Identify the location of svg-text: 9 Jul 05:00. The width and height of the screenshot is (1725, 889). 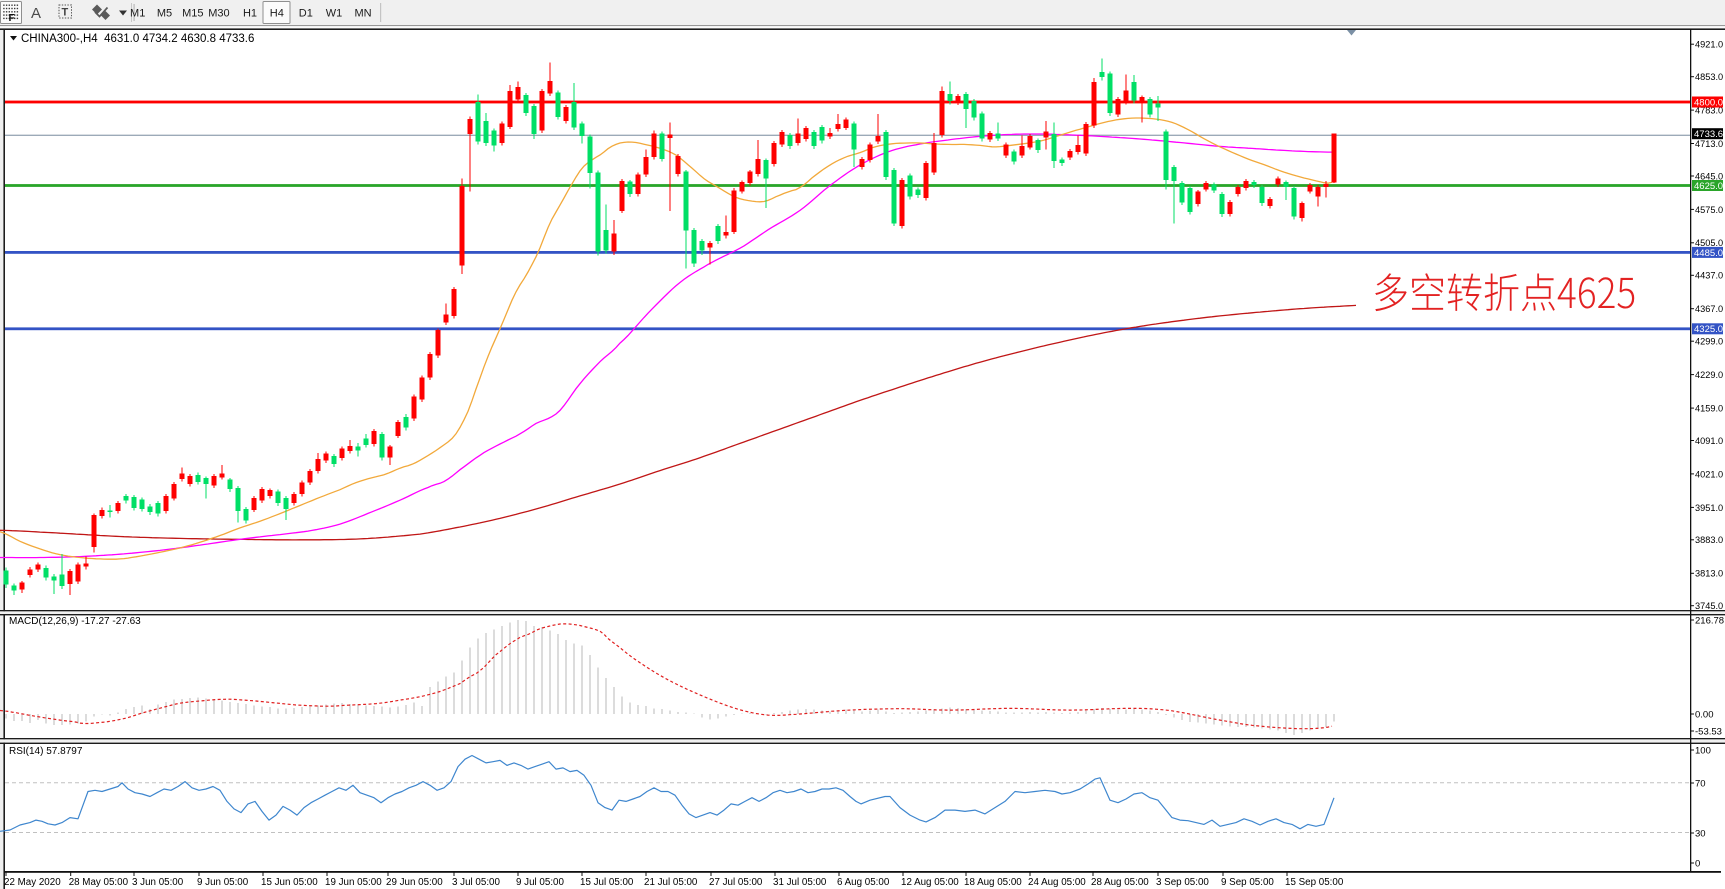
(540, 882).